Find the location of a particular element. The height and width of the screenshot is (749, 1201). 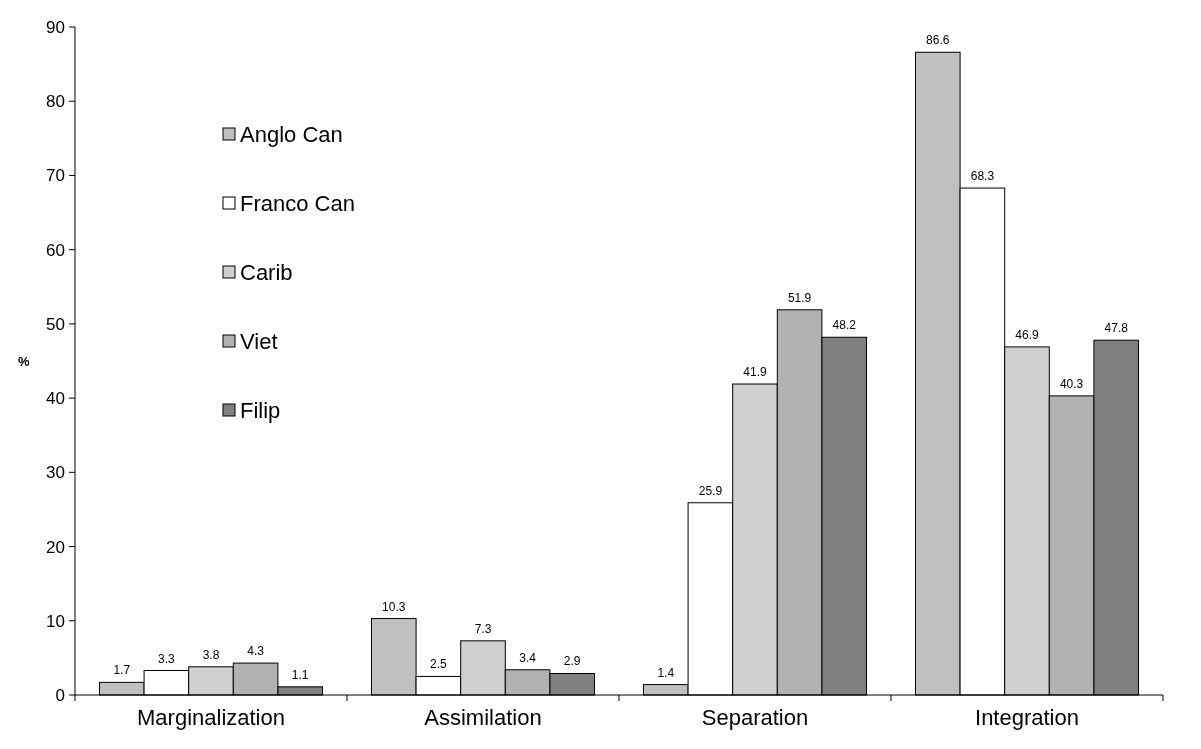

data-label: 47.8 is located at coordinates (1116, 328).